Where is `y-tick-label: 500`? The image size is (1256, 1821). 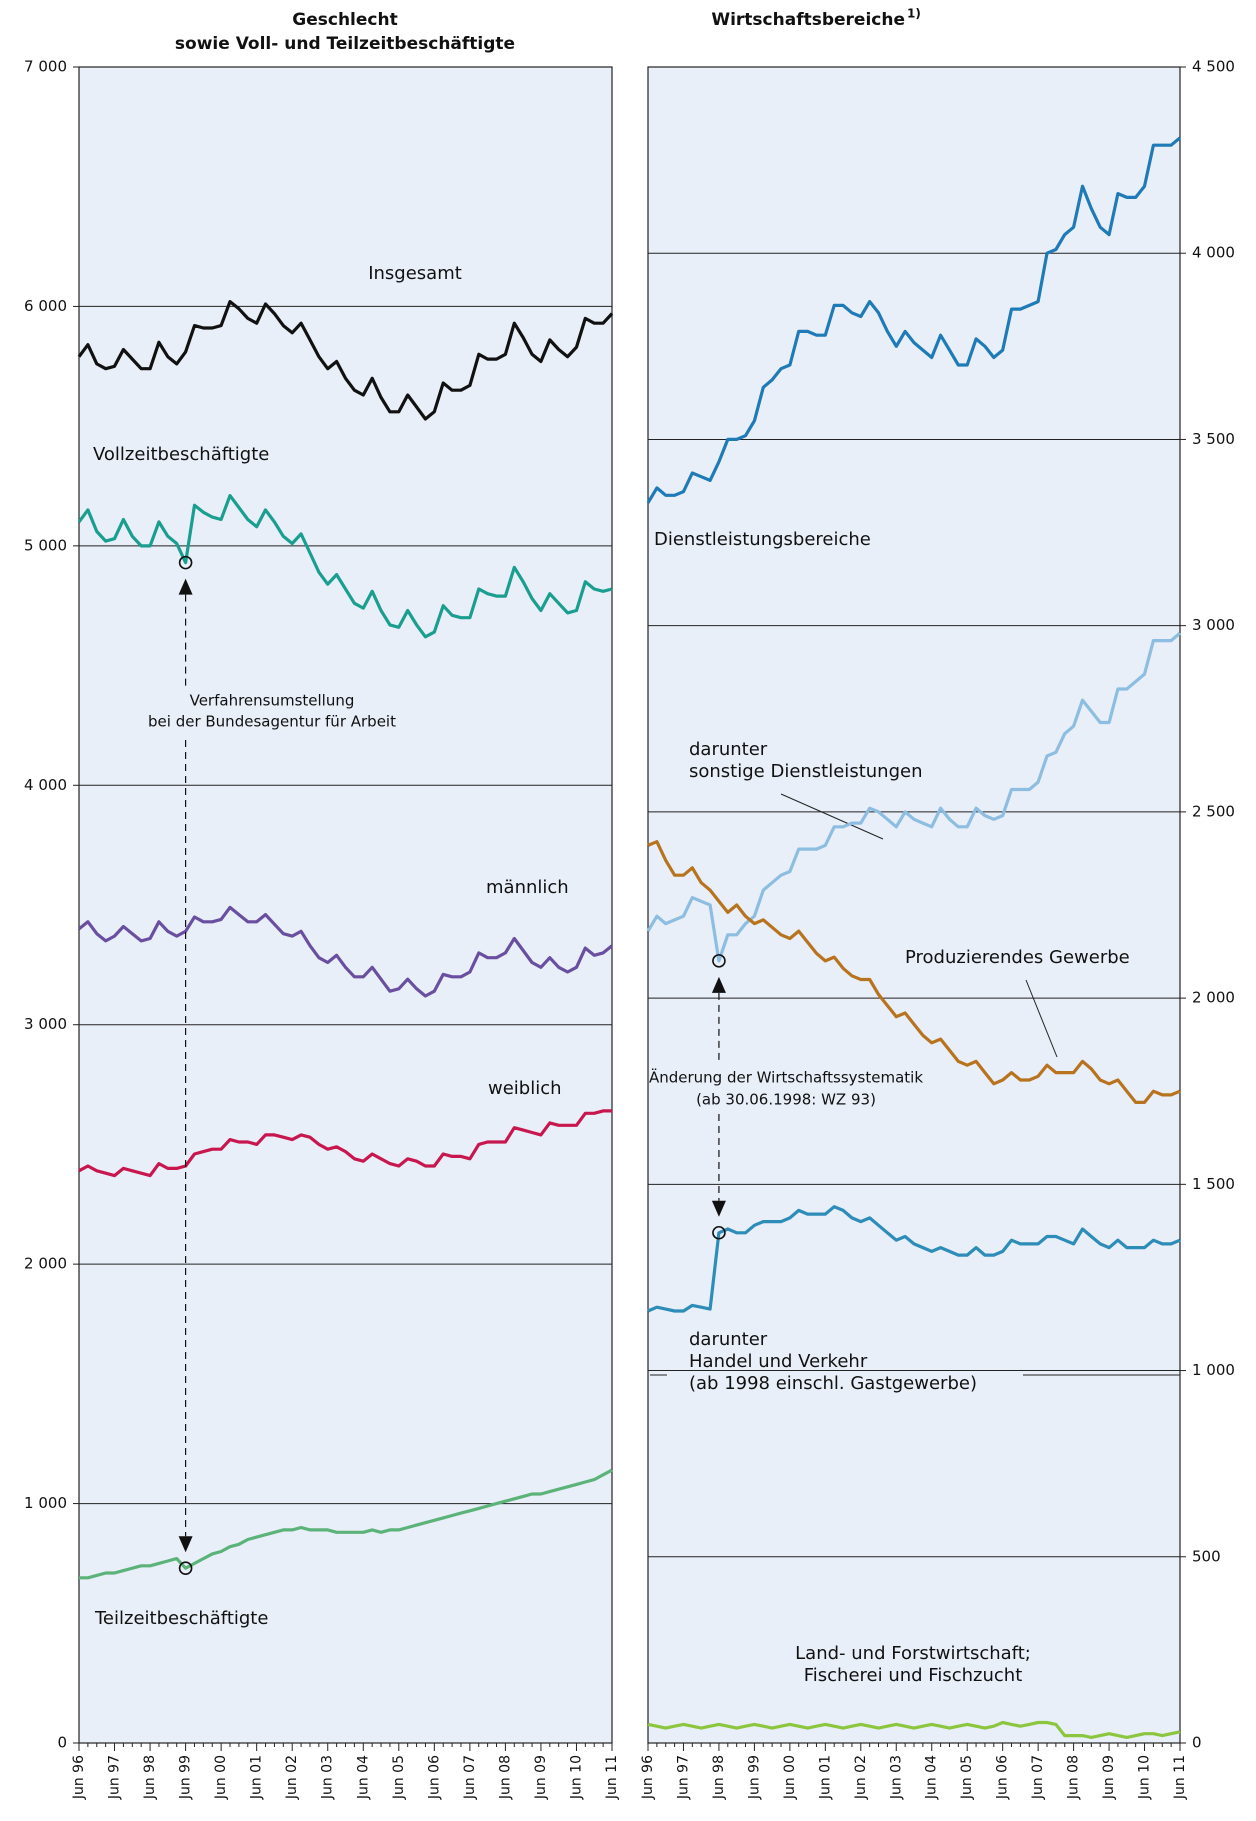 y-tick-label: 500 is located at coordinates (1206, 1556).